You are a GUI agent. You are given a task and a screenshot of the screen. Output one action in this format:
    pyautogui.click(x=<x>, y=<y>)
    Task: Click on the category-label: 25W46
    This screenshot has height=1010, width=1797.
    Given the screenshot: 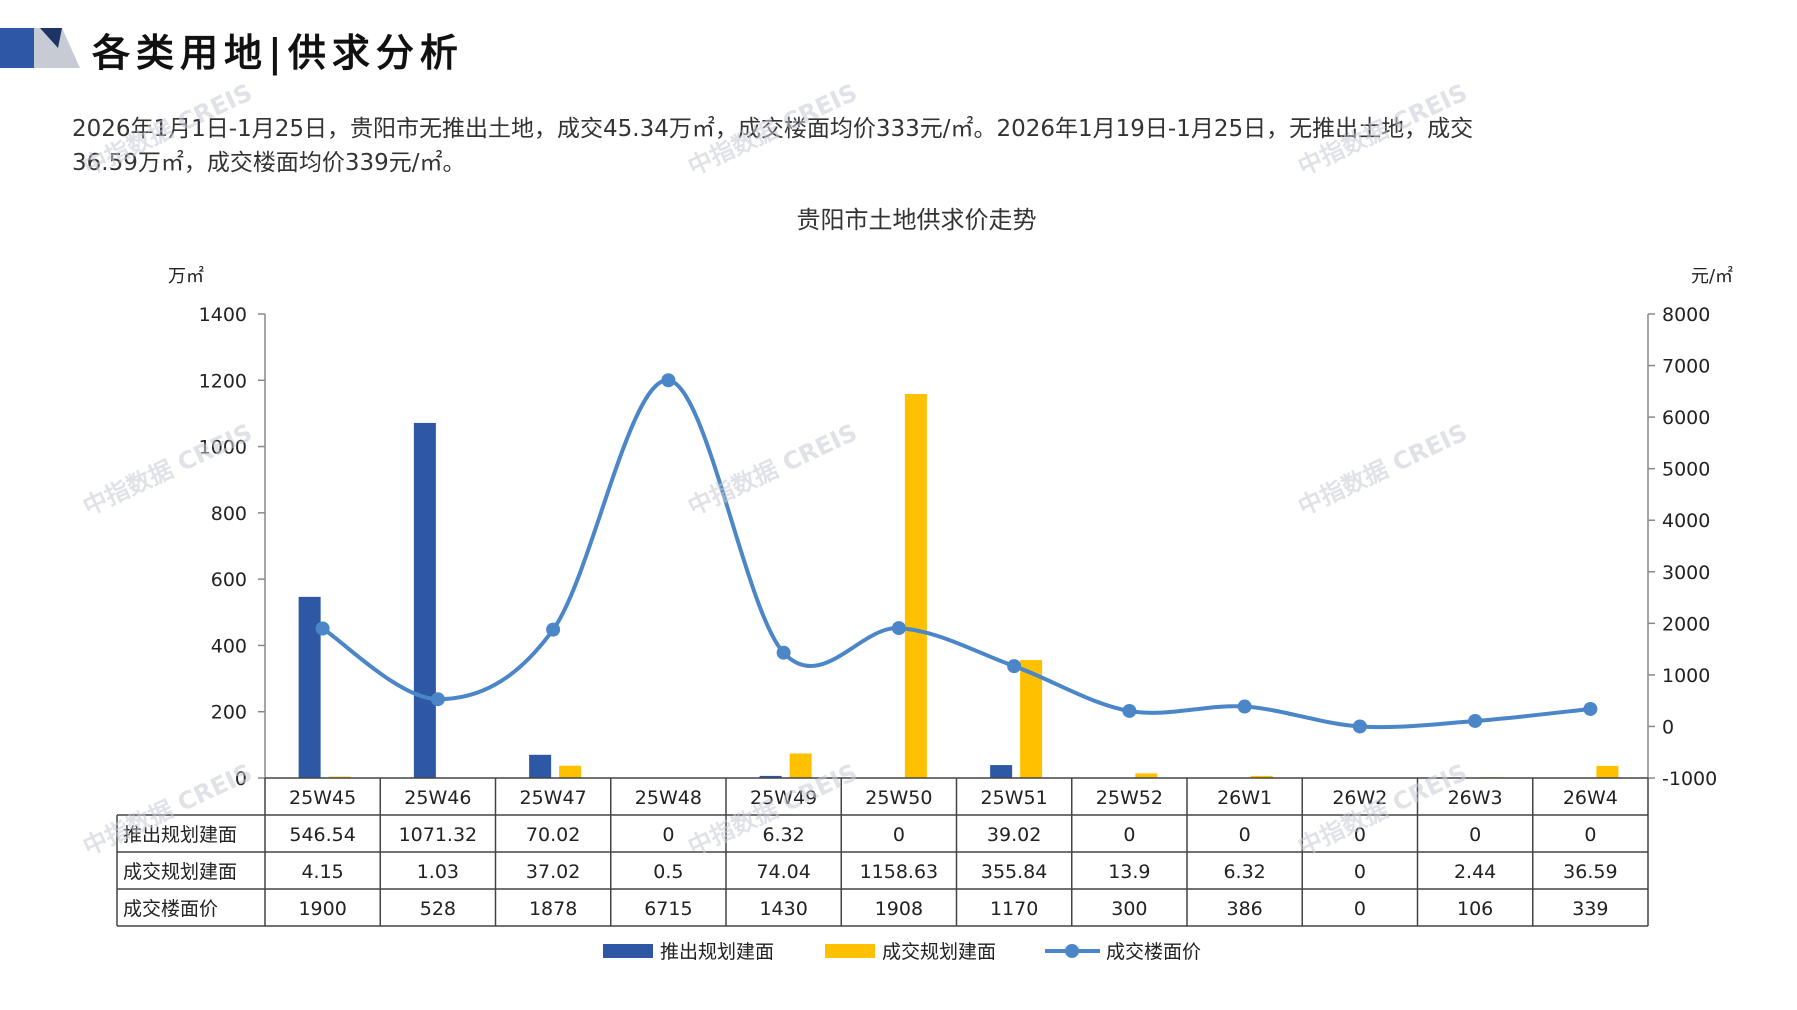 What is the action you would take?
    pyautogui.click(x=437, y=798)
    